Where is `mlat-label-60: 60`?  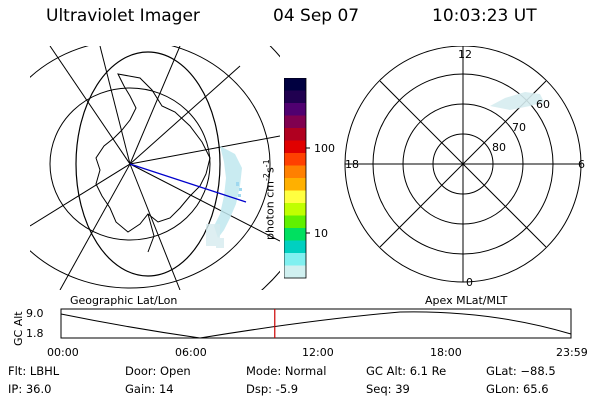 mlat-label-60: 60 is located at coordinates (543, 104).